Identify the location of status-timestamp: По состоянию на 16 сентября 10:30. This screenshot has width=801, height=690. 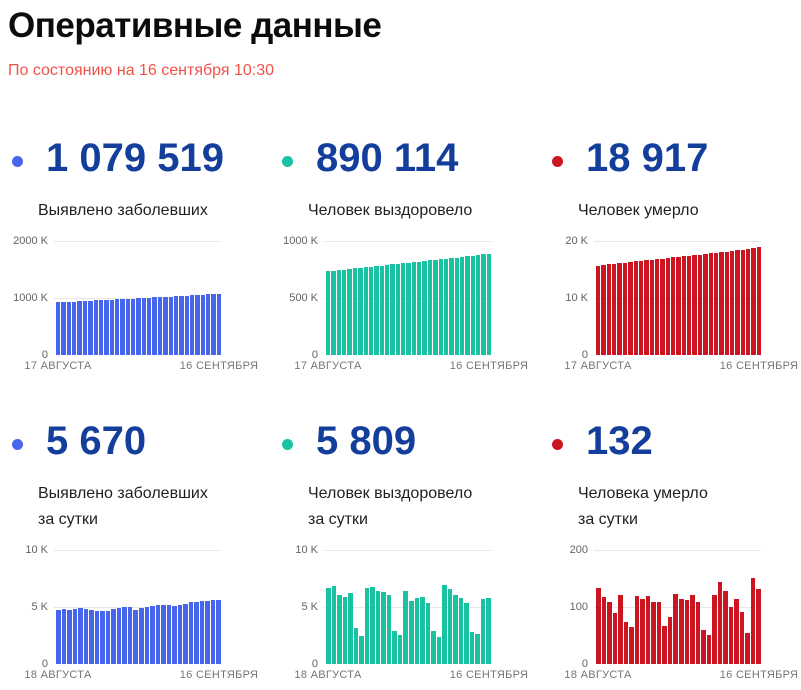
(141, 71).